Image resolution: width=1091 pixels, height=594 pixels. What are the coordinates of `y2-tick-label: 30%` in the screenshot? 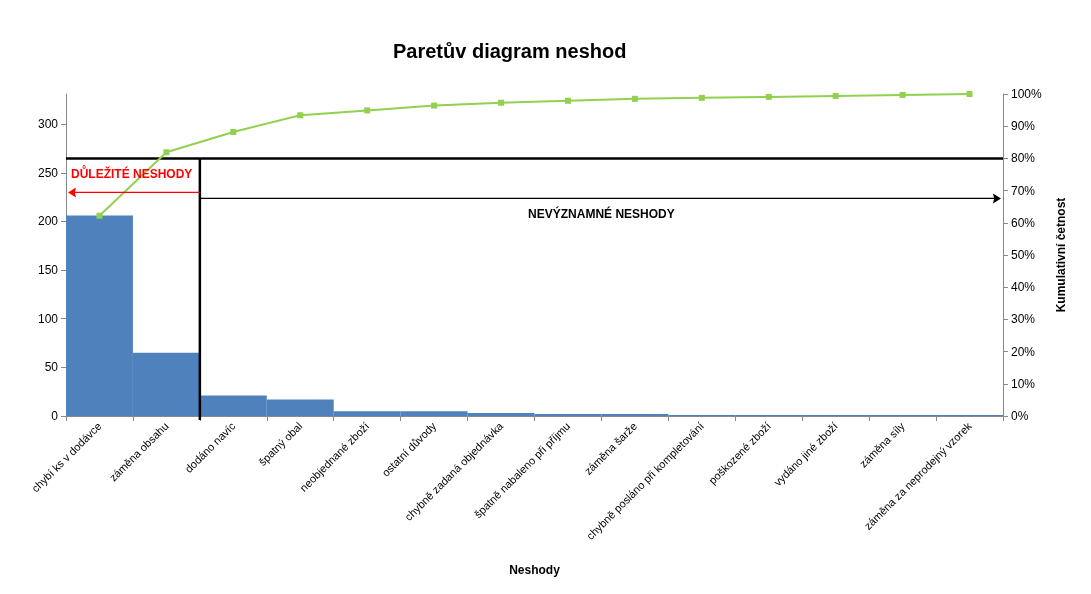 It's located at (1023, 319).